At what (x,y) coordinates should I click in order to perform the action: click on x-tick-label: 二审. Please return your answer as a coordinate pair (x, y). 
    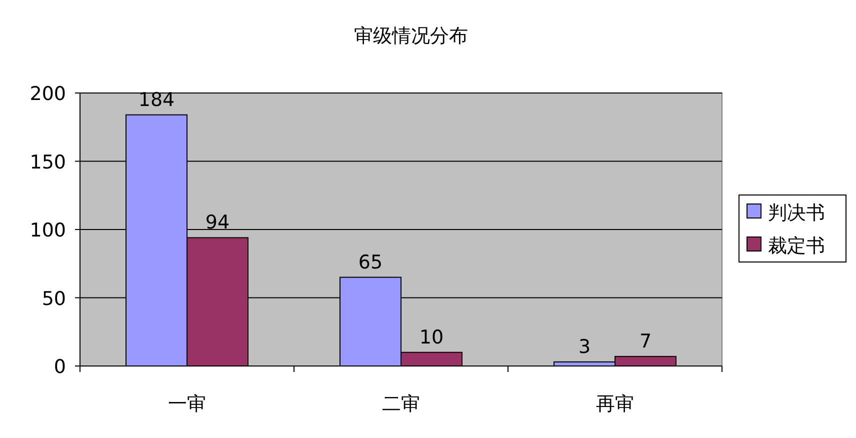
    Looking at the image, I should click on (401, 404).